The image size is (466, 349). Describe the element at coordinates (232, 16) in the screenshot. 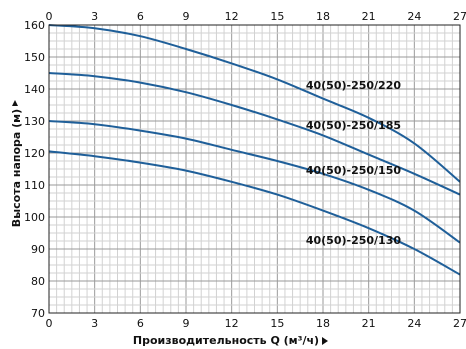

I see `x-tick-label-top: 12` at that location.